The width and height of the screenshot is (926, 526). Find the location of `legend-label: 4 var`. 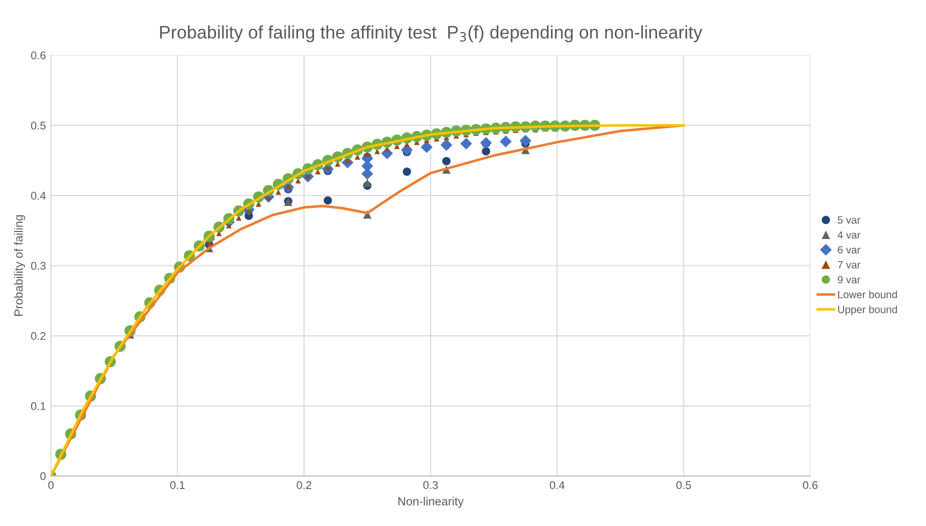

legend-label: 4 var is located at coordinates (849, 235).